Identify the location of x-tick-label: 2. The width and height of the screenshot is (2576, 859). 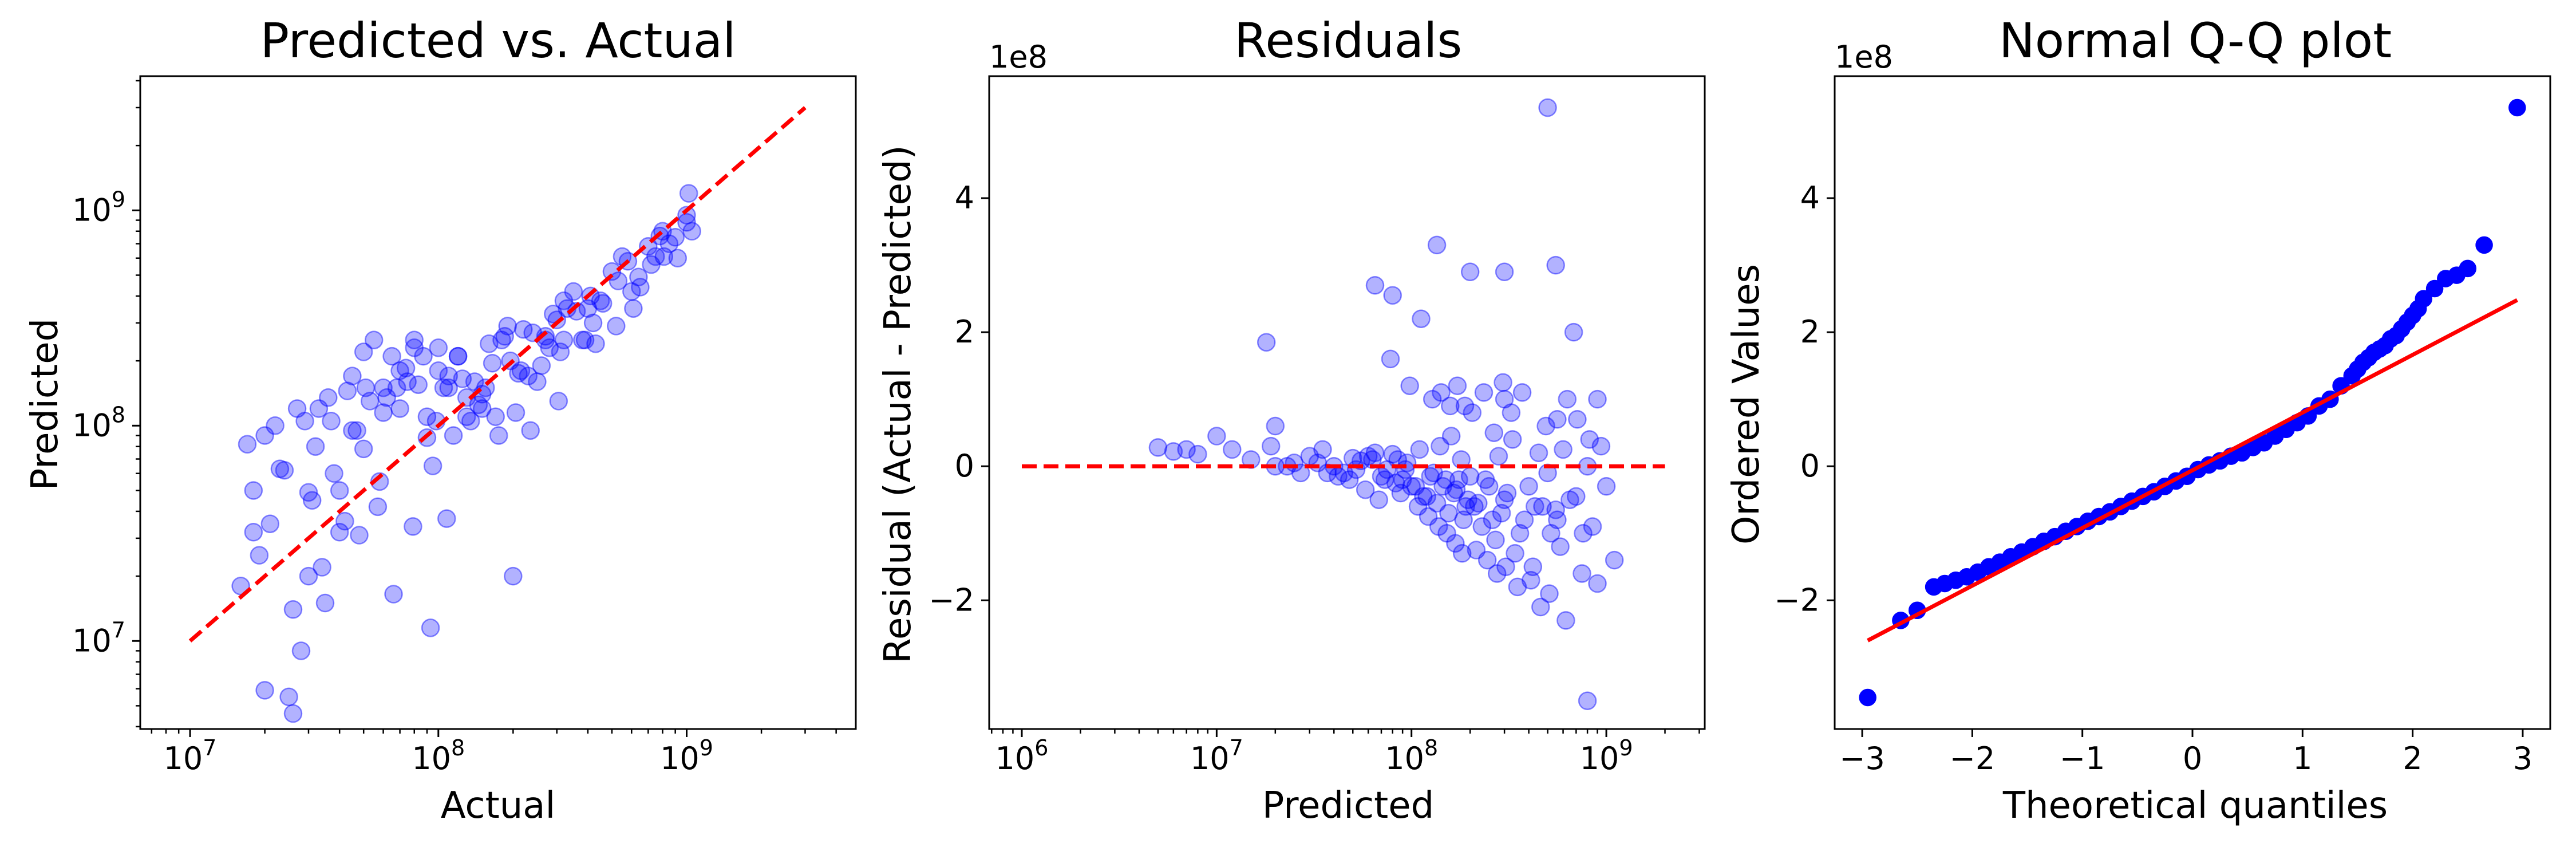
(2412, 759).